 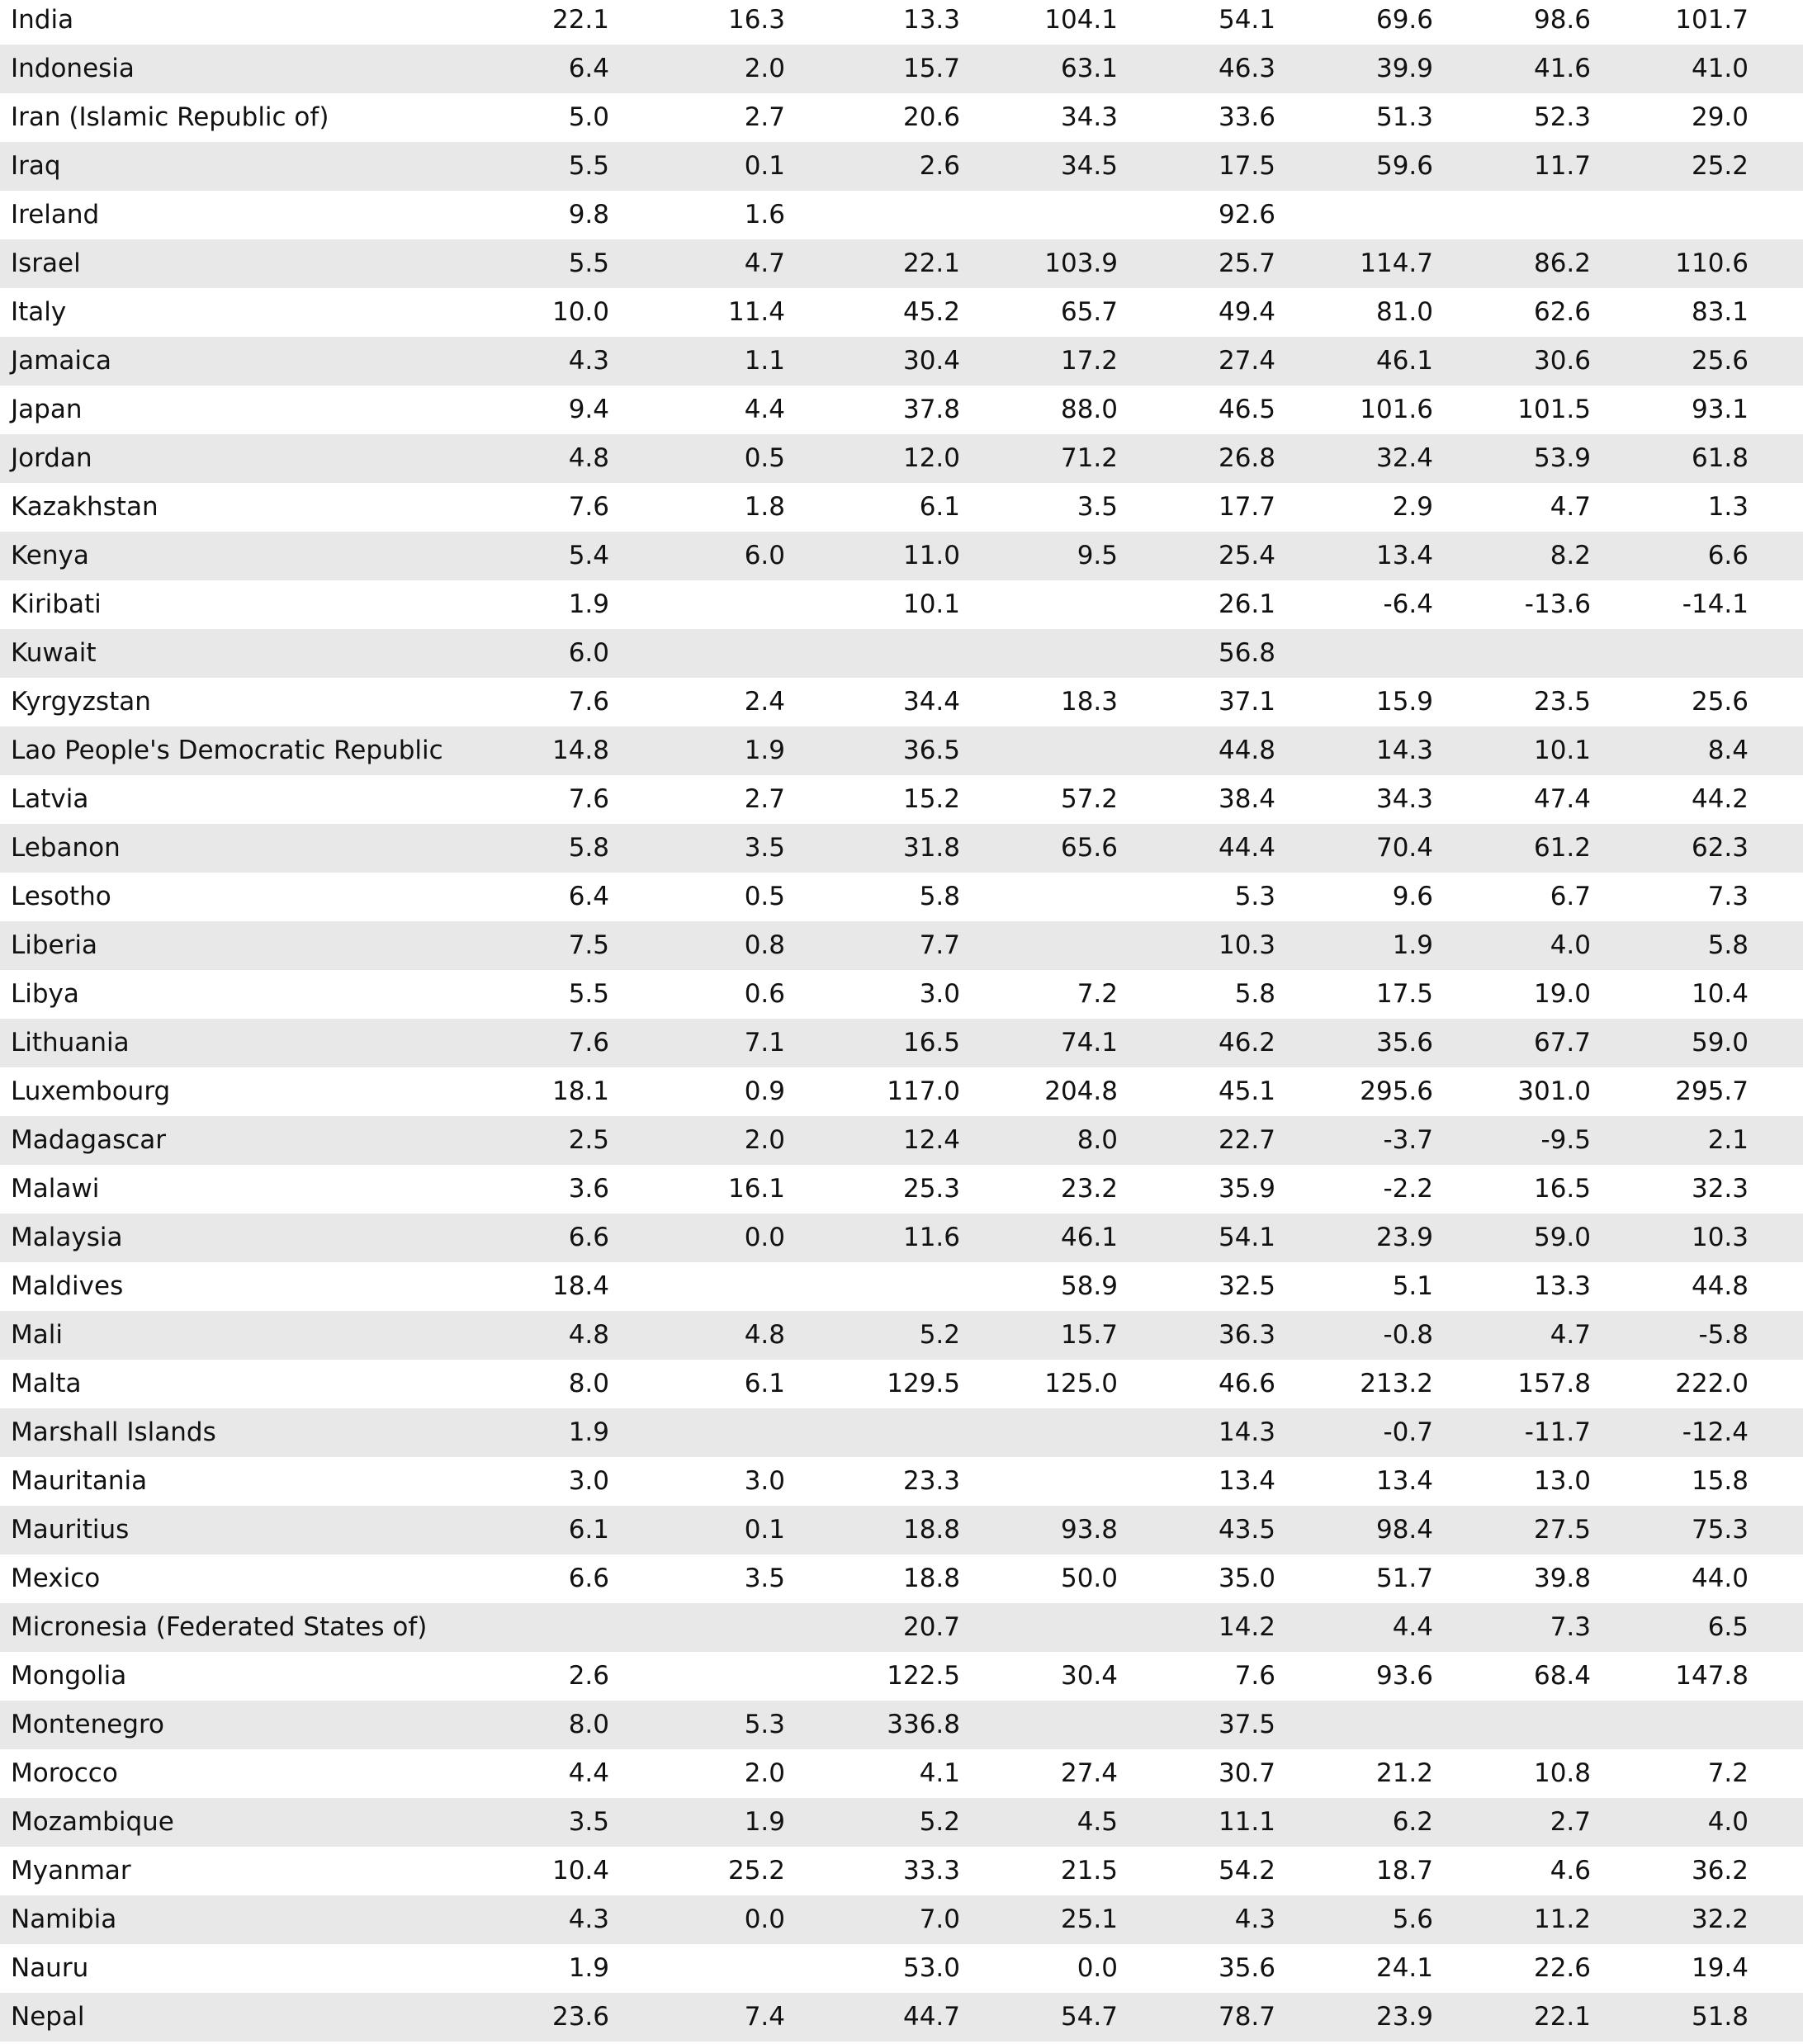 What do you see at coordinates (764, 848) in the screenshot?
I see `value-cell: 3.5` at bounding box center [764, 848].